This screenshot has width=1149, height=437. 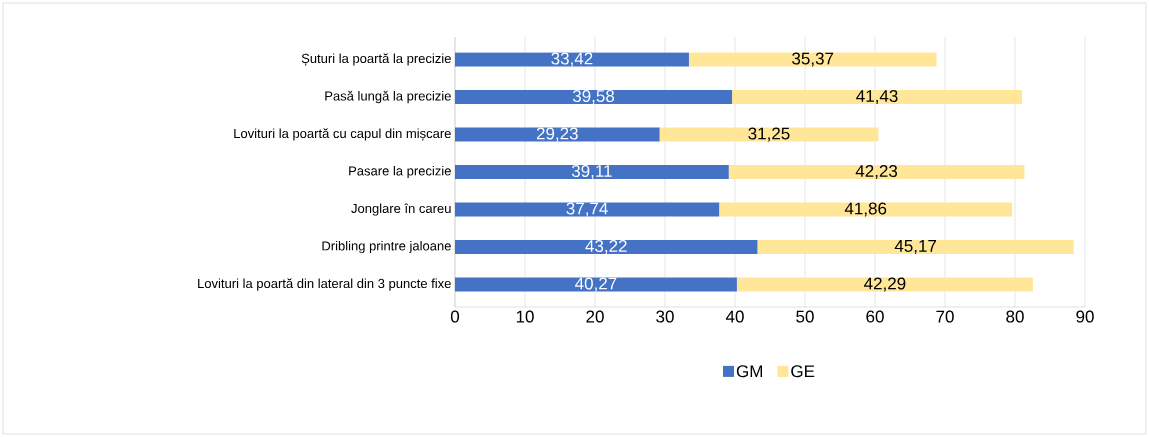 I want to click on x-tick-label: 20, so click(x=595, y=316).